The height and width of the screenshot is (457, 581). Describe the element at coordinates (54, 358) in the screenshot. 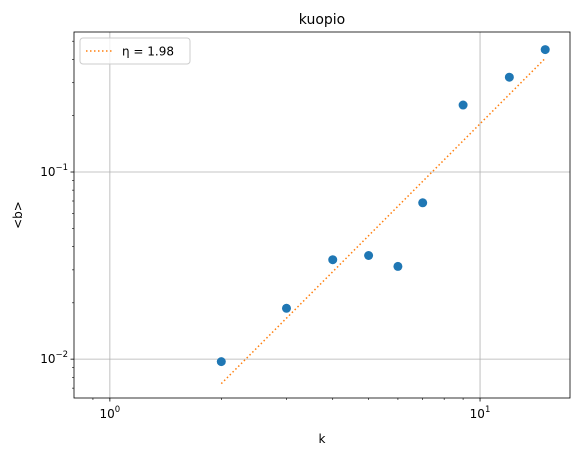

I see `y-tick-label: 10⁻²` at that location.